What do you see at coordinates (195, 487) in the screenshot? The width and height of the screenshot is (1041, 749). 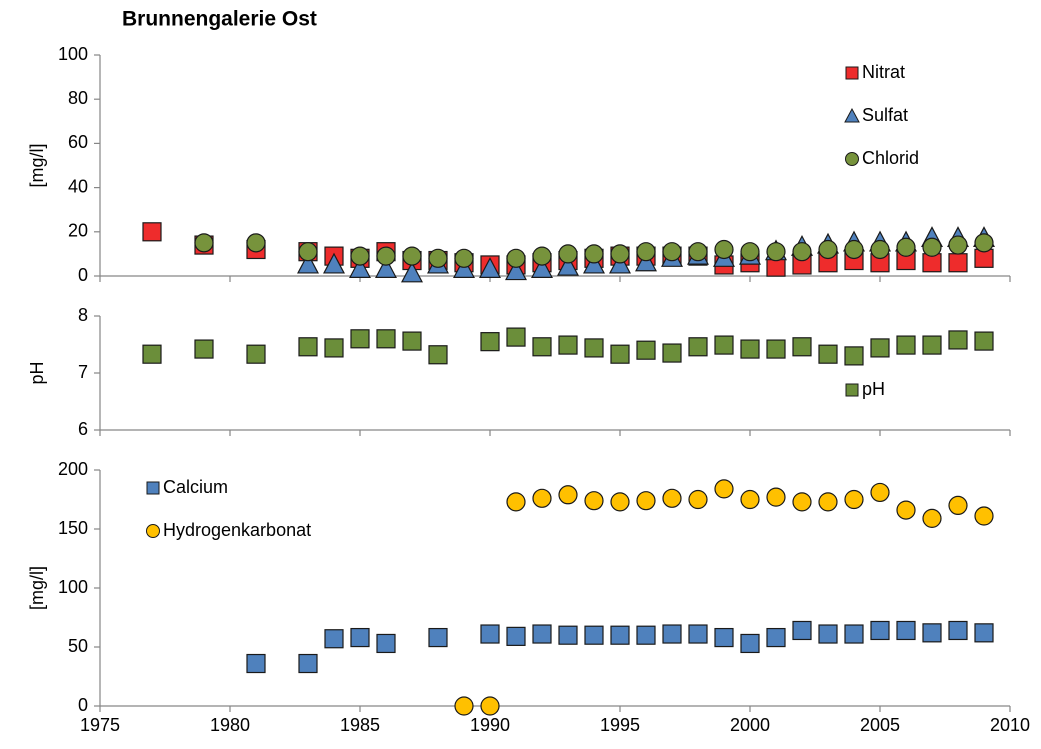 I see `legend-label: Calcium` at bounding box center [195, 487].